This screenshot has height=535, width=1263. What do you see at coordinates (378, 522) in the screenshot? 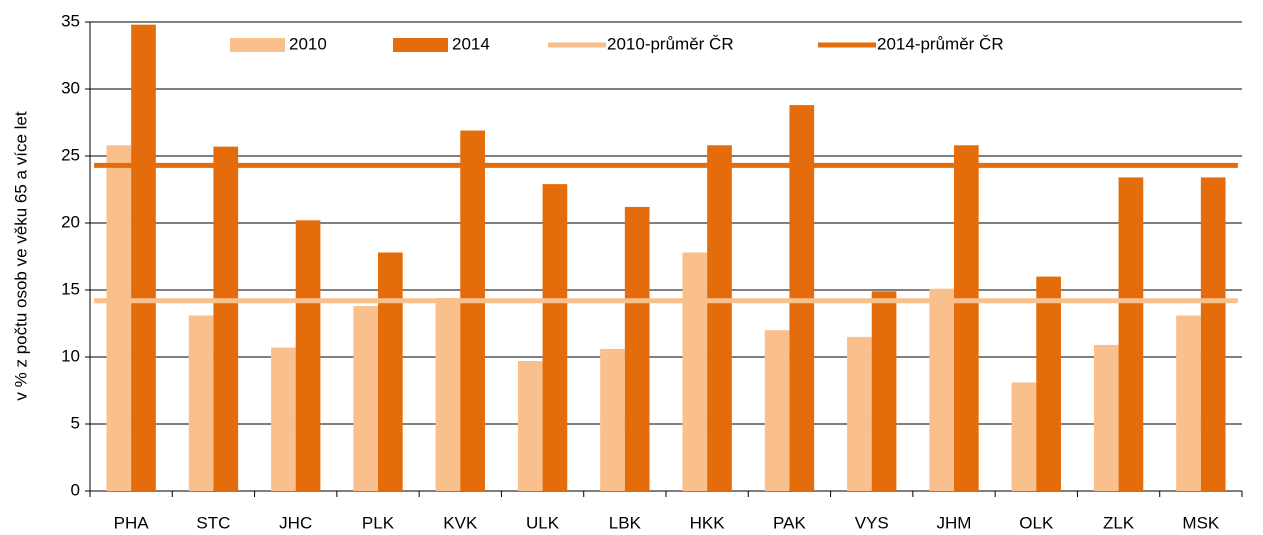
I see `x-tick-label: PLK` at bounding box center [378, 522].